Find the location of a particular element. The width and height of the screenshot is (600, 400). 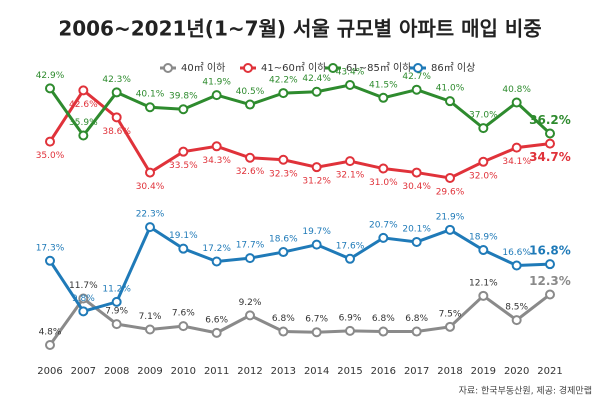

data-label: 6.7% is located at coordinates (316, 320).